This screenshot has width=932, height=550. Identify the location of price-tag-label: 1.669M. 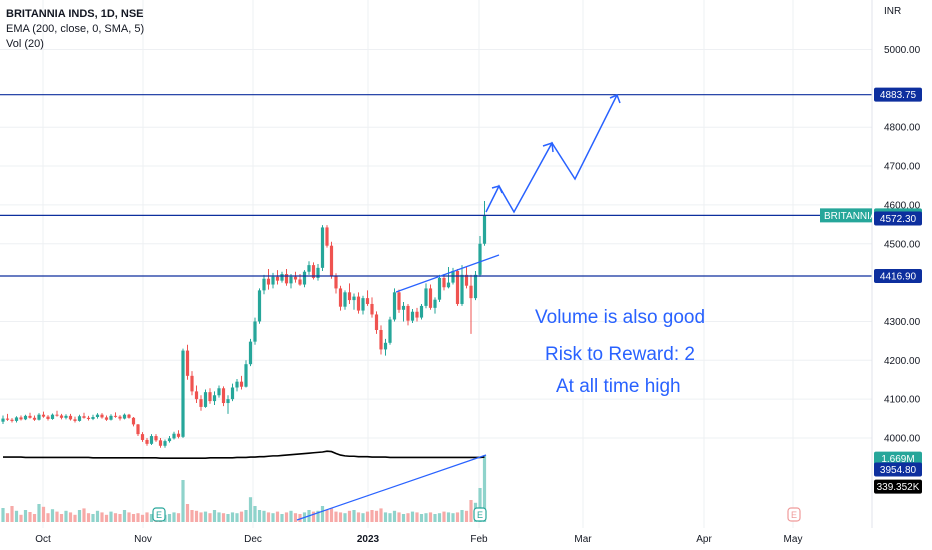
(897, 459).